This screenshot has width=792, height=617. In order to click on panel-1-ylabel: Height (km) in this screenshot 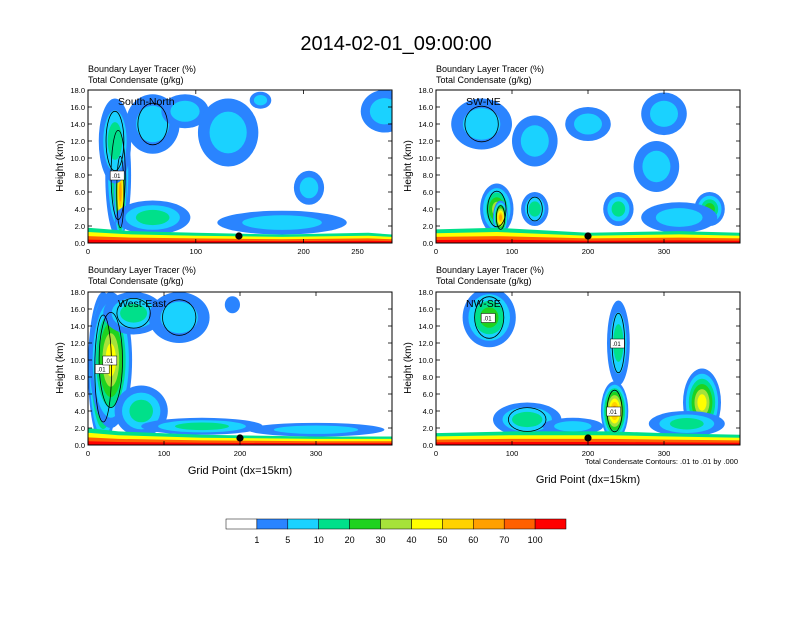, I will do `click(408, 166)`.